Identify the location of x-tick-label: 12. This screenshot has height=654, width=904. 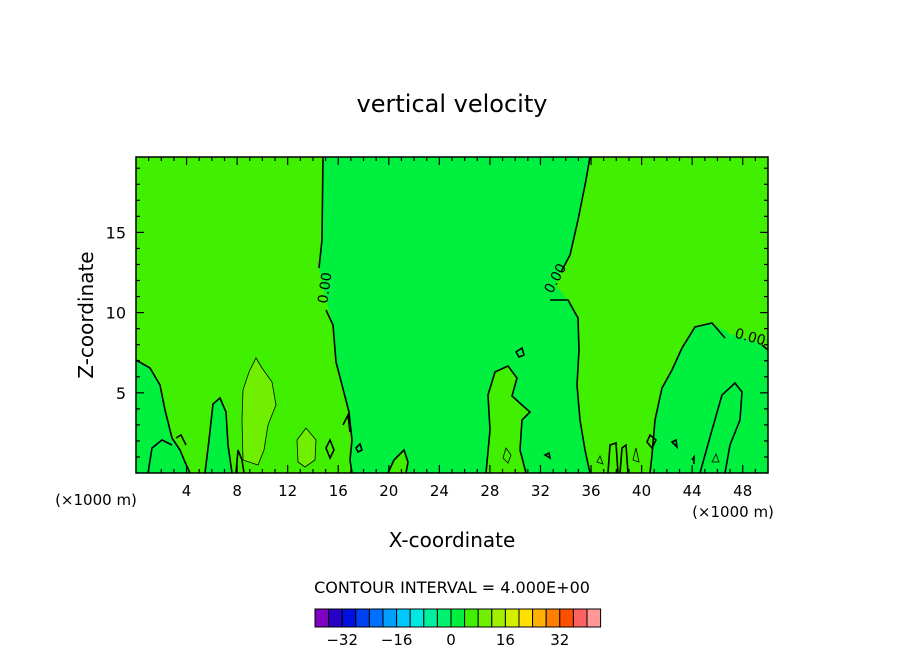
(287, 491).